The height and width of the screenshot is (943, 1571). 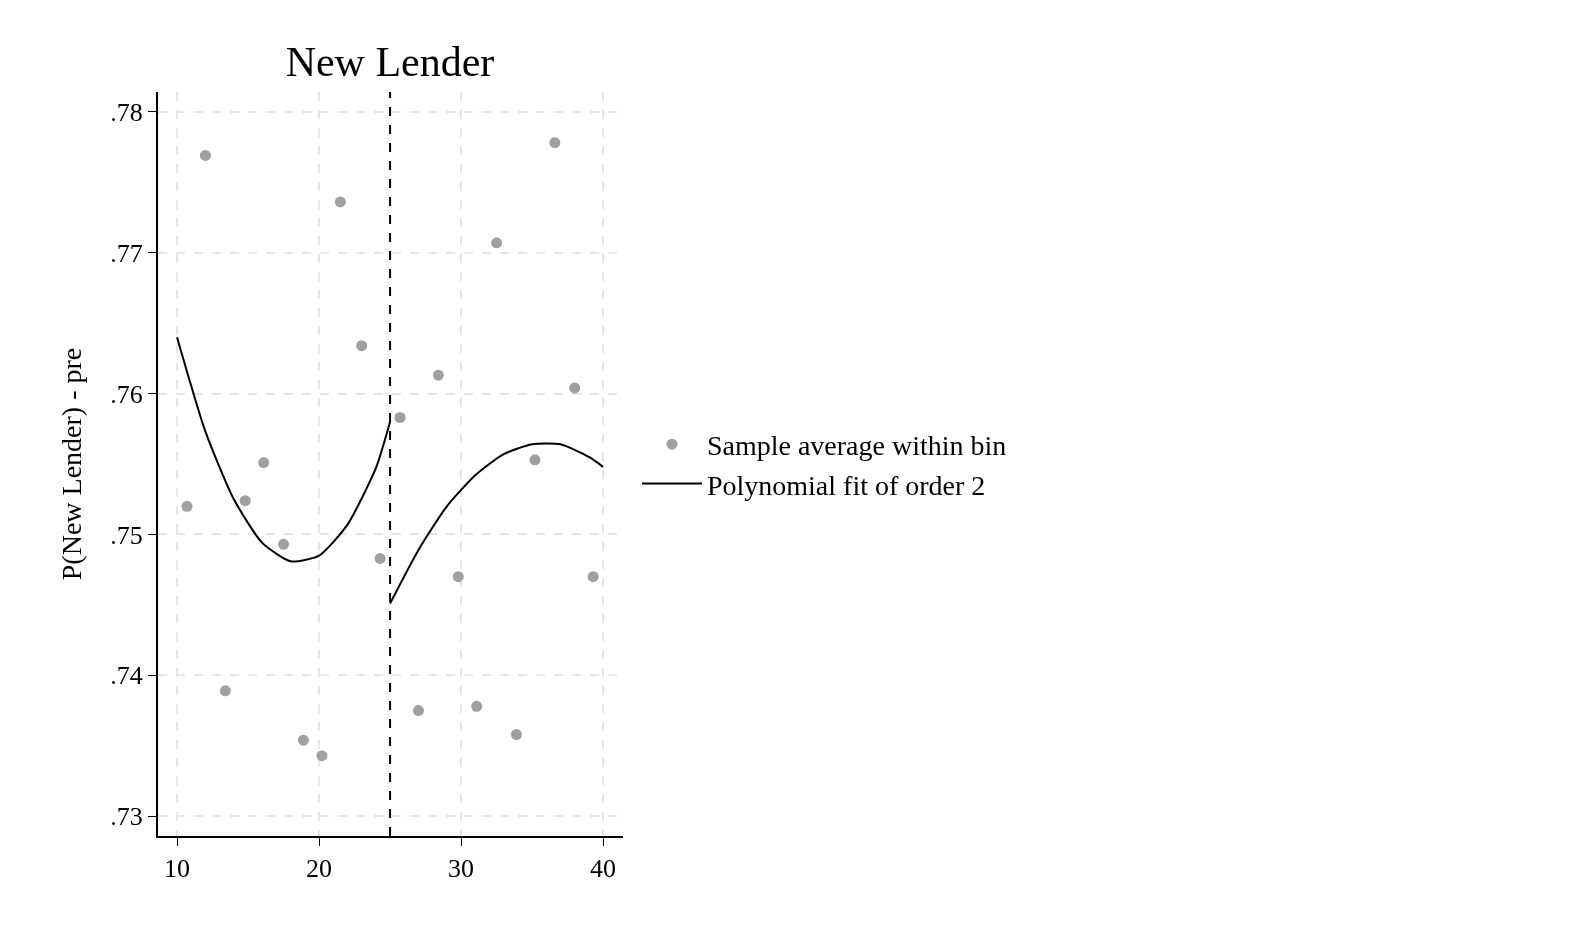 What do you see at coordinates (846, 485) in the screenshot?
I see `legend-label: Polynomial fit of order 2` at bounding box center [846, 485].